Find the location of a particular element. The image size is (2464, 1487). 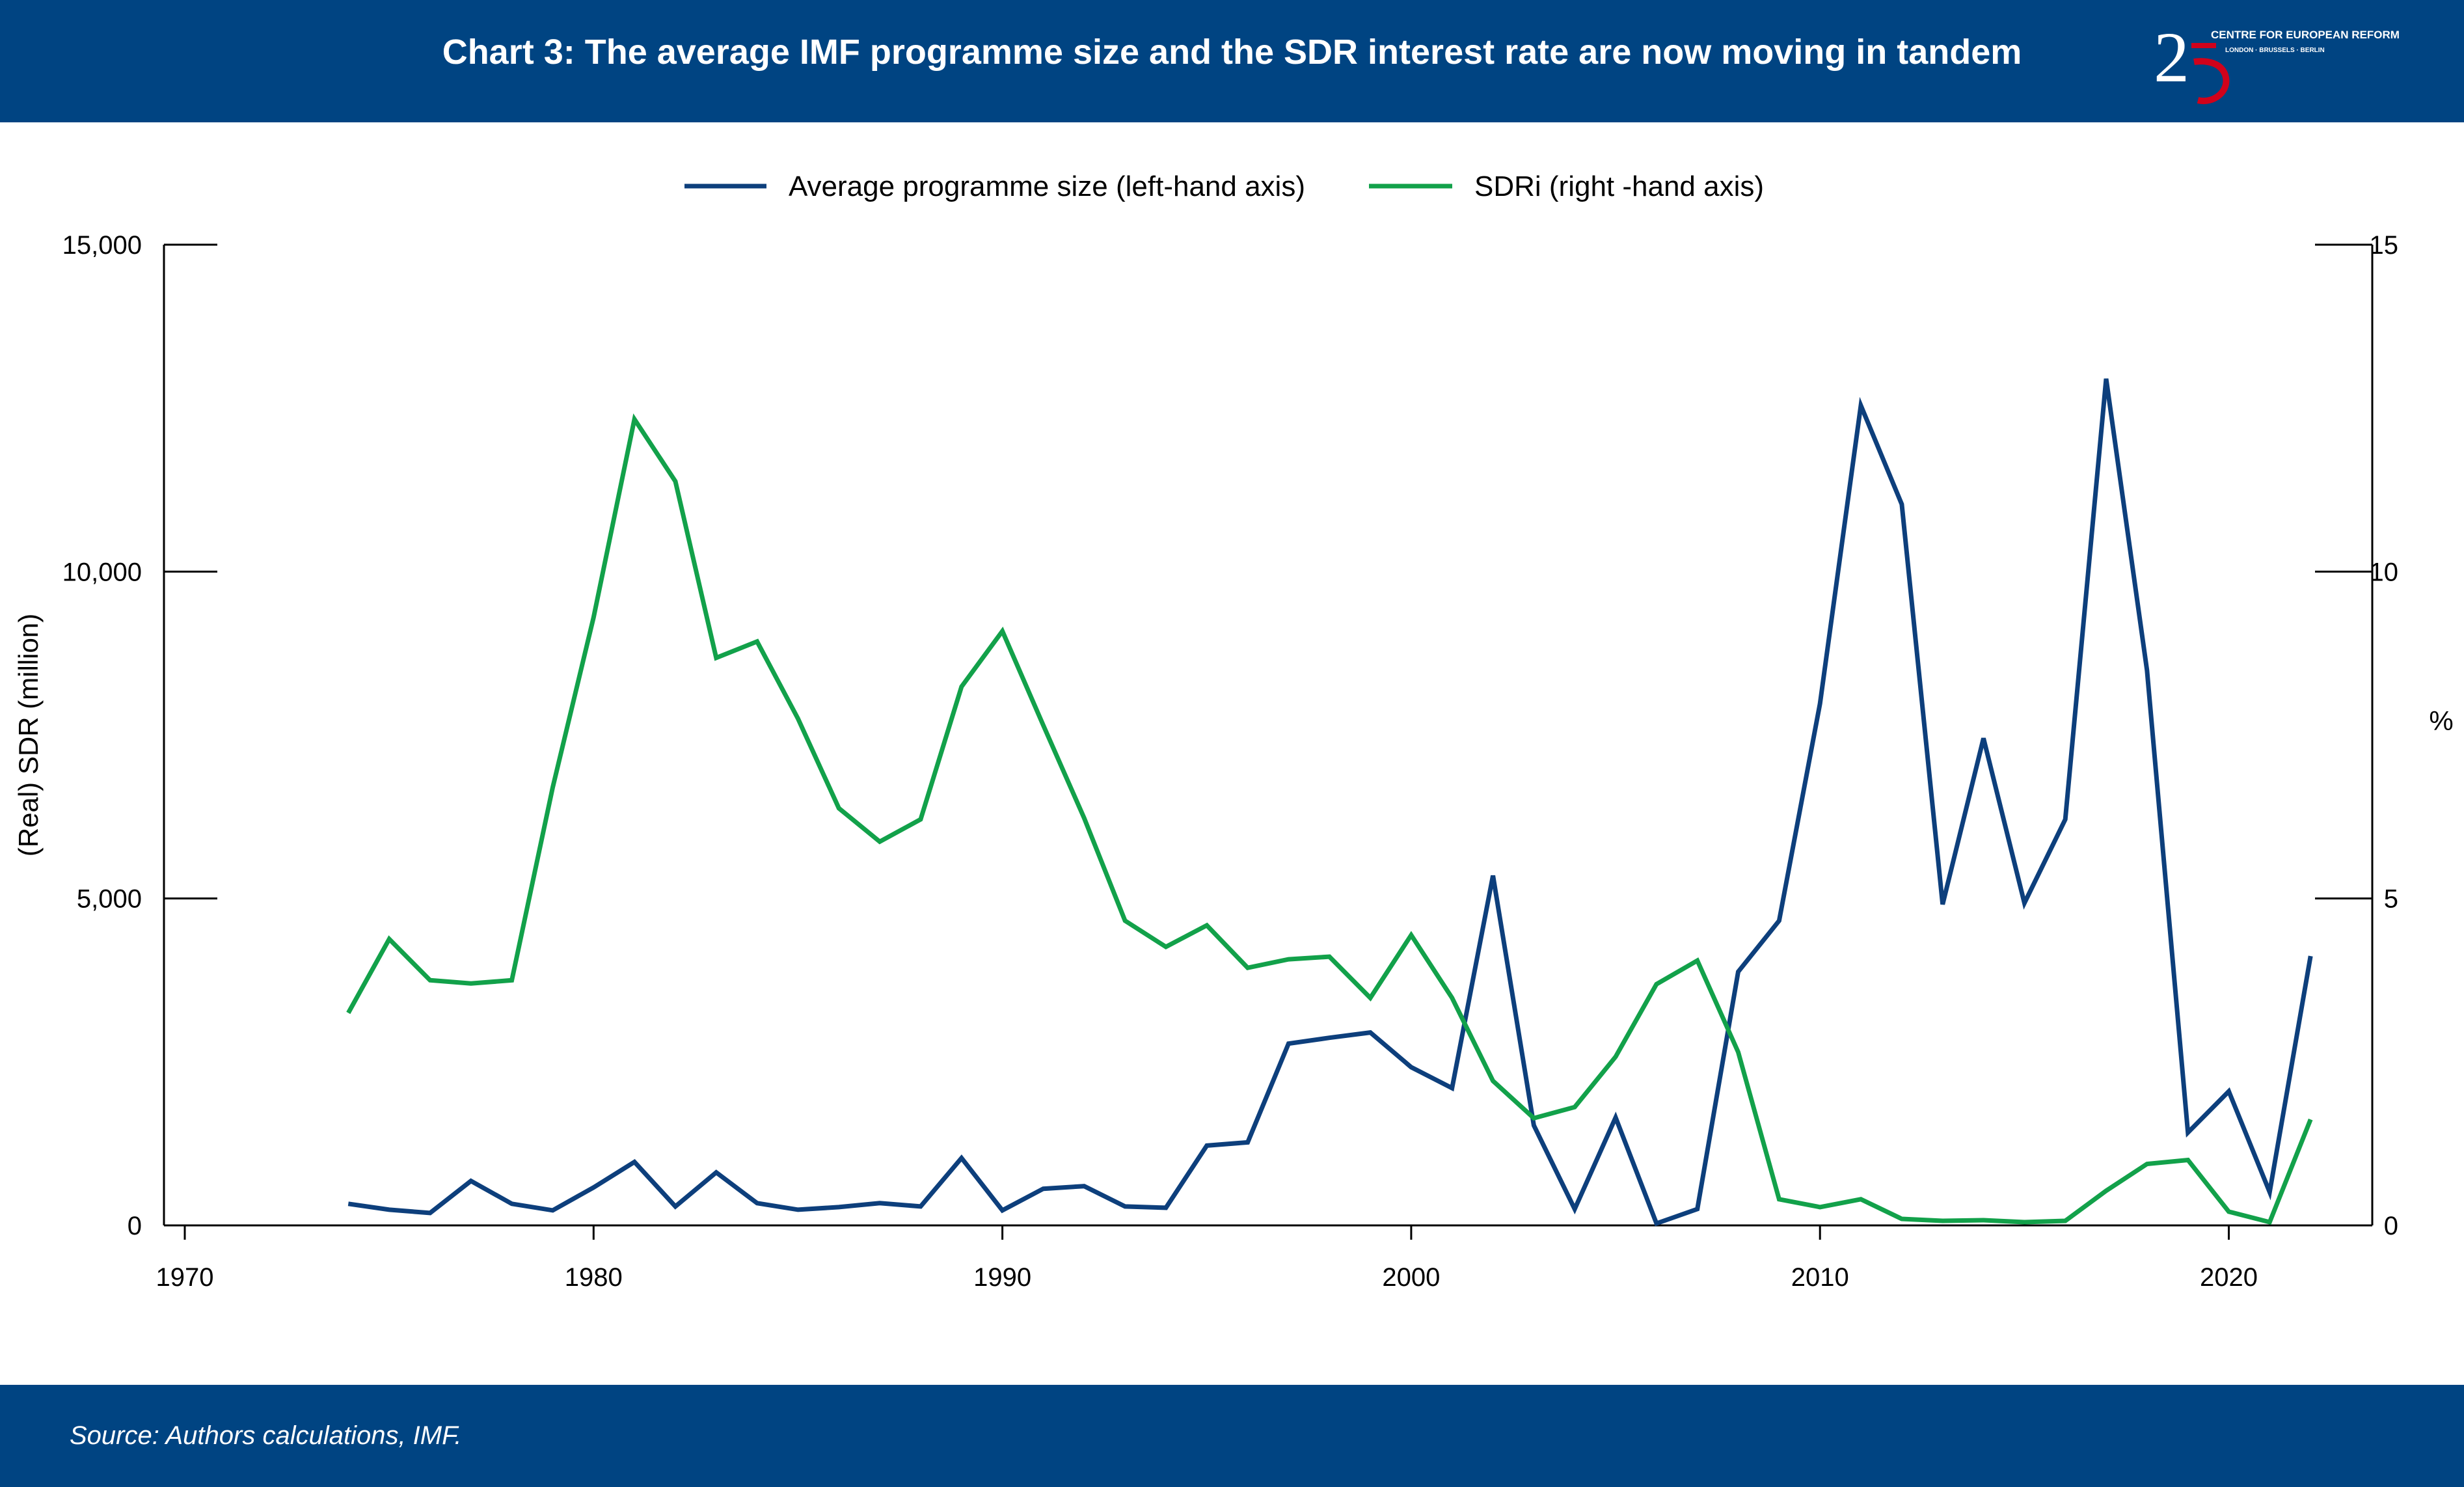

x-tick-label: 2010 is located at coordinates (1820, 1277).